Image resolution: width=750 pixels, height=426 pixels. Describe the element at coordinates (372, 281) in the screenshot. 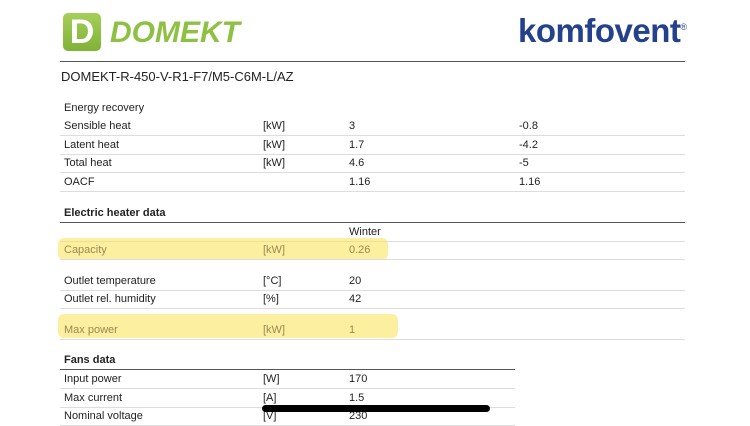

I see `table-row: Outlet temperature [°C] 20` at that location.